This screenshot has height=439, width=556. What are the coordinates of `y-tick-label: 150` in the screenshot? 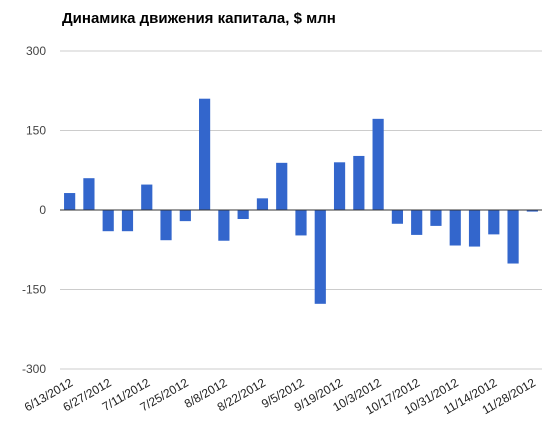 It's located at (36, 131).